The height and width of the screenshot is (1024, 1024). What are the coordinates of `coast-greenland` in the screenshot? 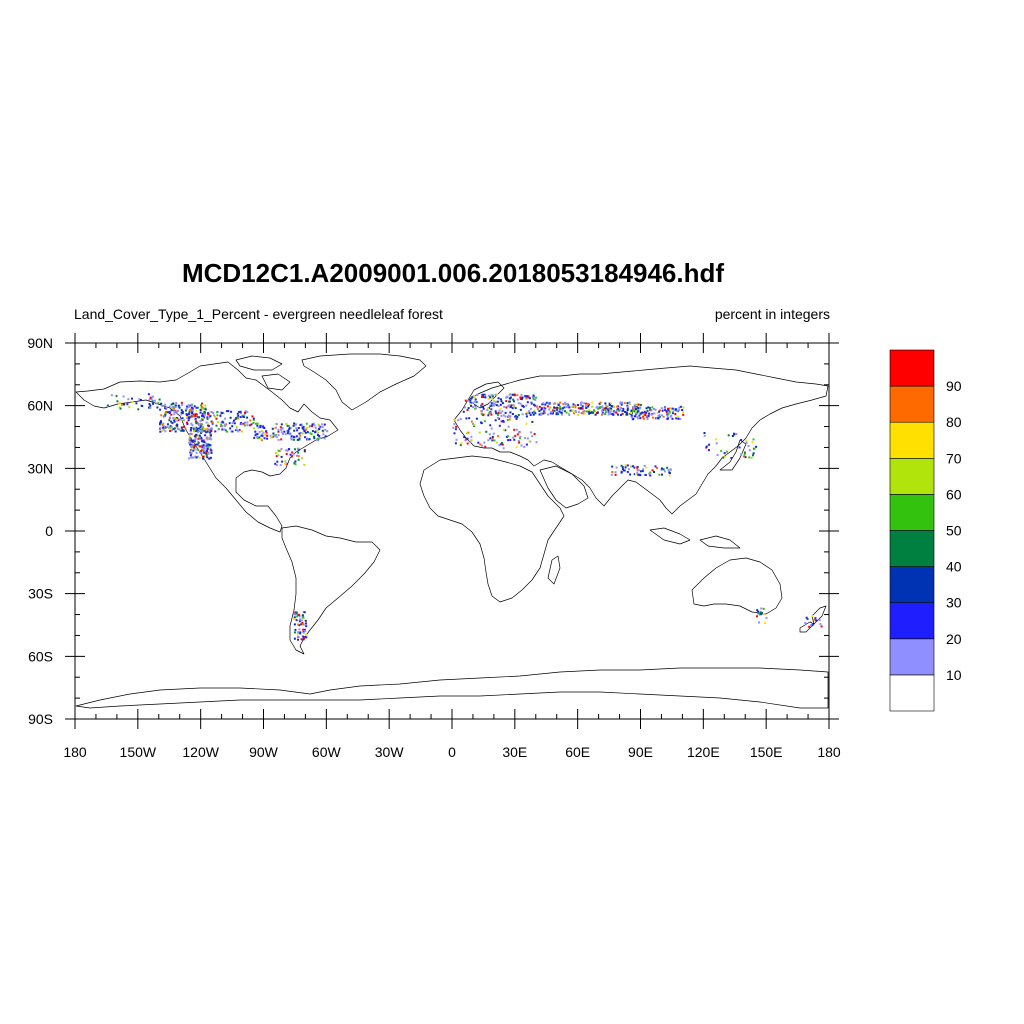 It's located at (364, 382).